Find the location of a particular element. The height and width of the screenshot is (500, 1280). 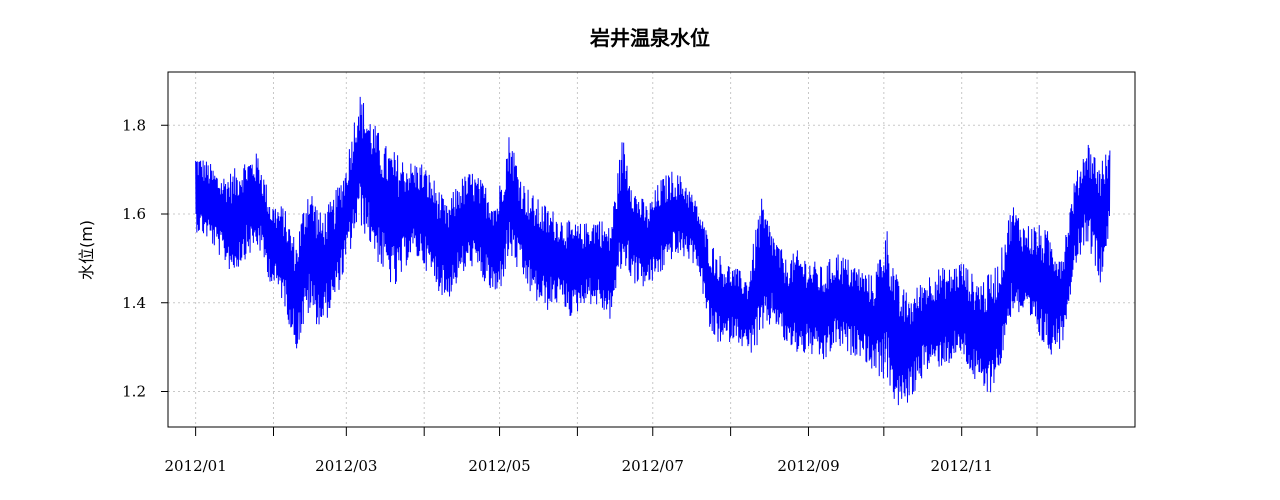

x-tick-label: 2012/07 is located at coordinates (653, 466).